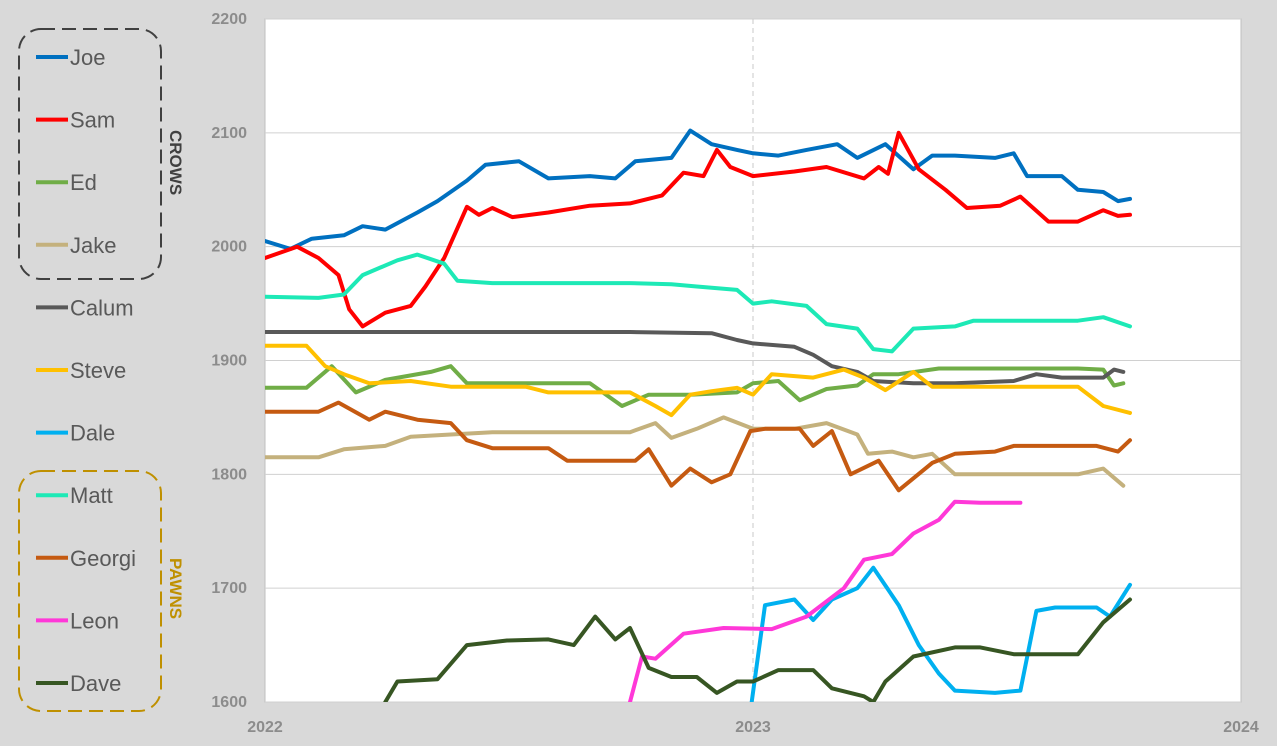 The height and width of the screenshot is (746, 1277). Describe the element at coordinates (265, 727) in the screenshot. I see `x-tick-label: 2022` at that location.